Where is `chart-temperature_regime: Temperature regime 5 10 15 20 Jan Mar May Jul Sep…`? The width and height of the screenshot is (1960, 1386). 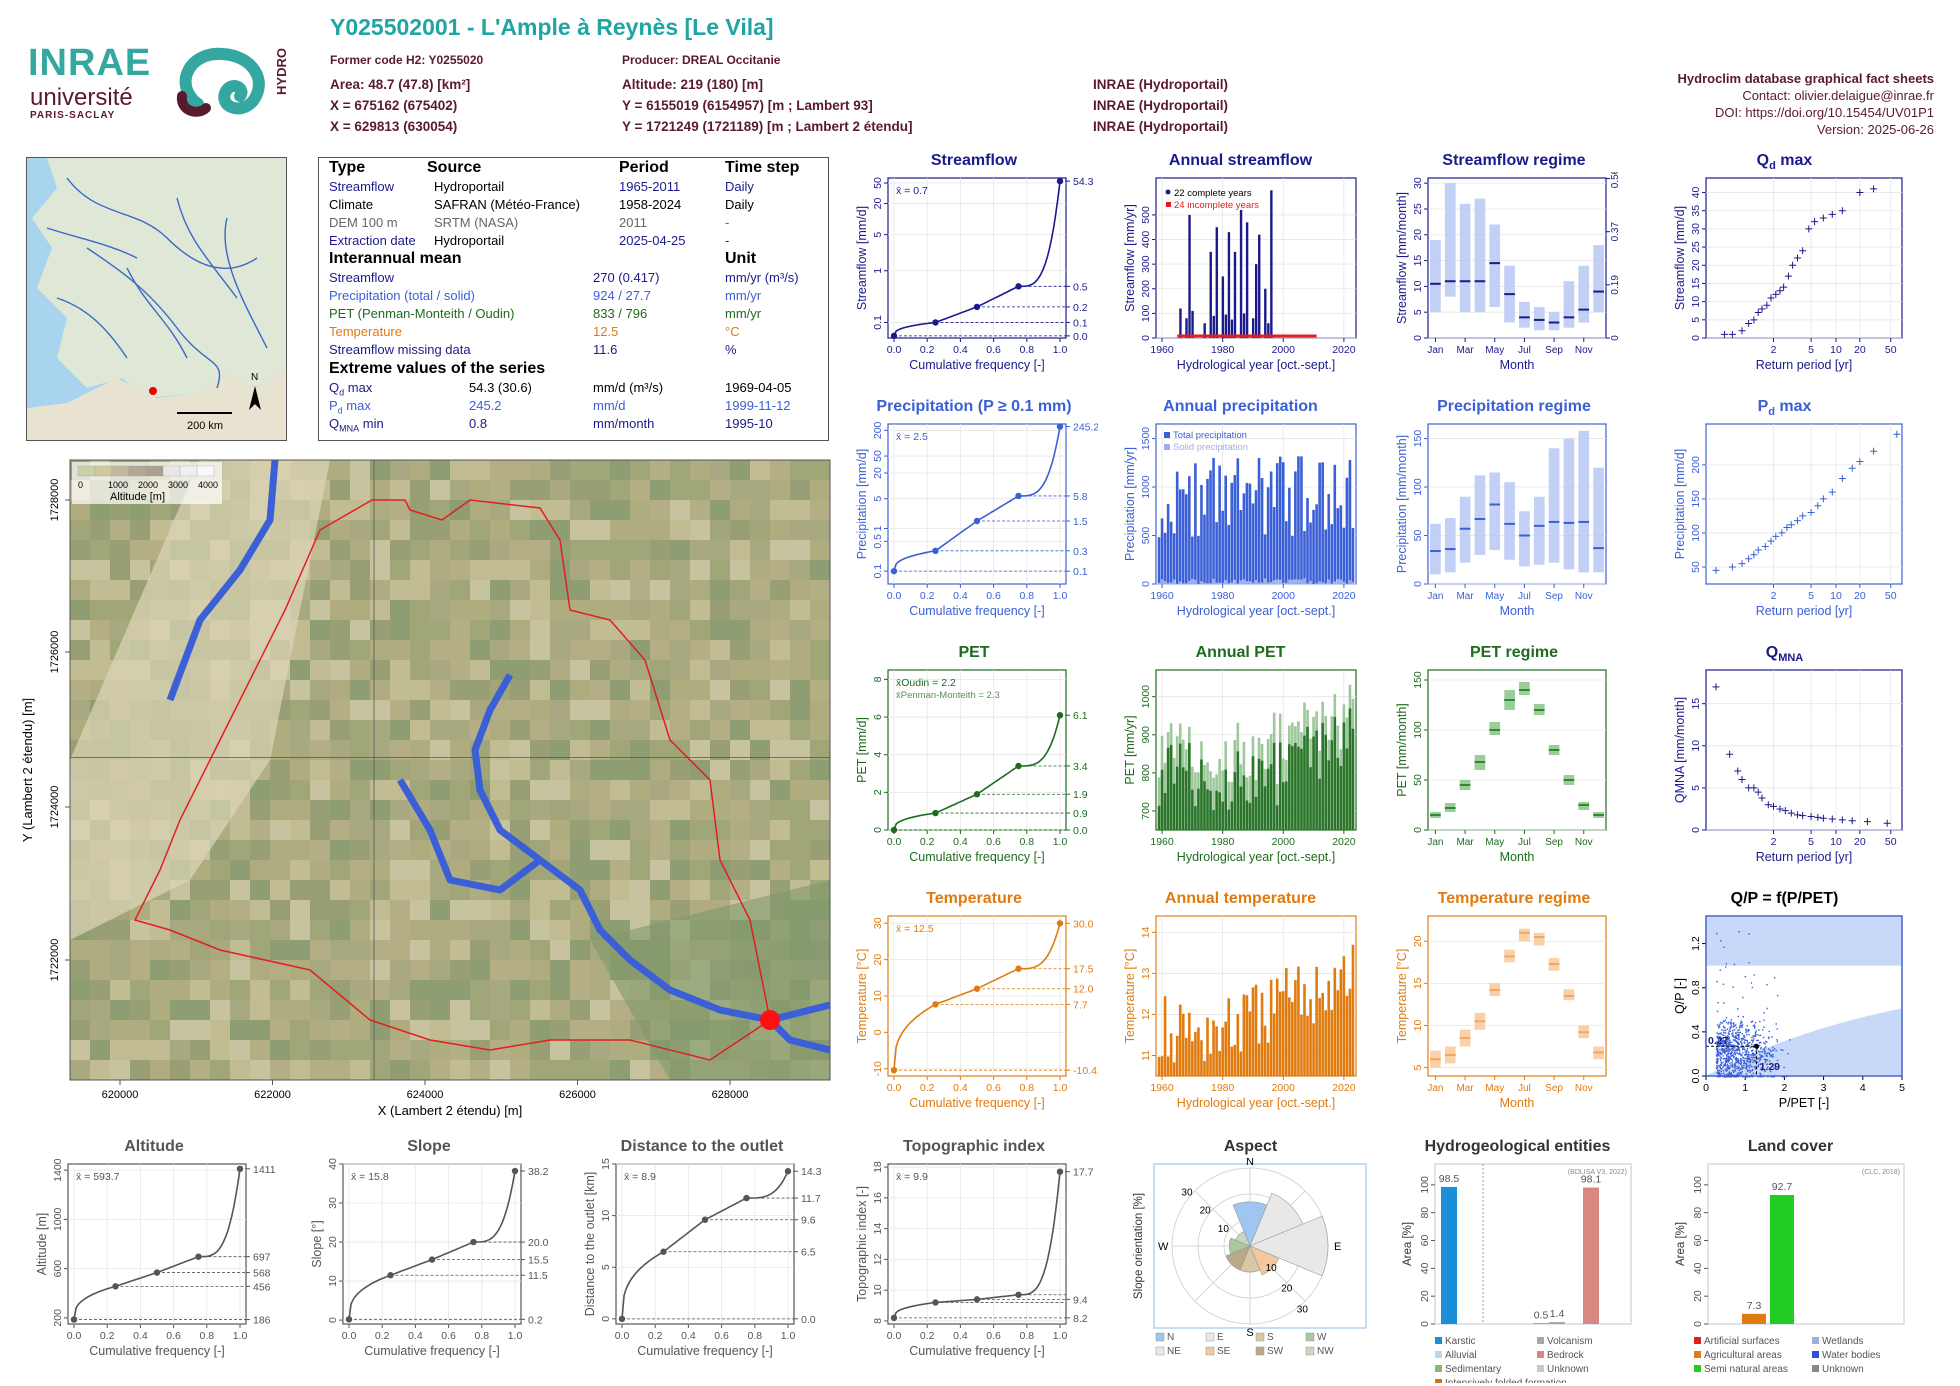 chart-temperature_regime: Temperature regime 5 10 15 20 Jan Mar May Jul Sep… is located at coordinates (1514, 1004).